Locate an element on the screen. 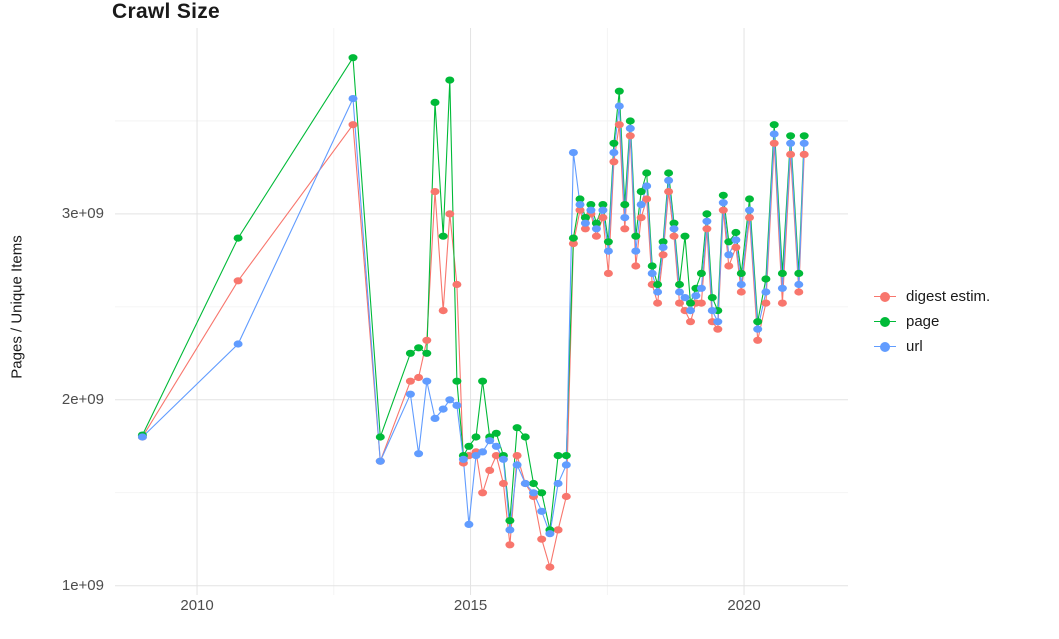 This screenshot has width=1059, height=639. x-tick-label: 2015 is located at coordinates (470, 605).